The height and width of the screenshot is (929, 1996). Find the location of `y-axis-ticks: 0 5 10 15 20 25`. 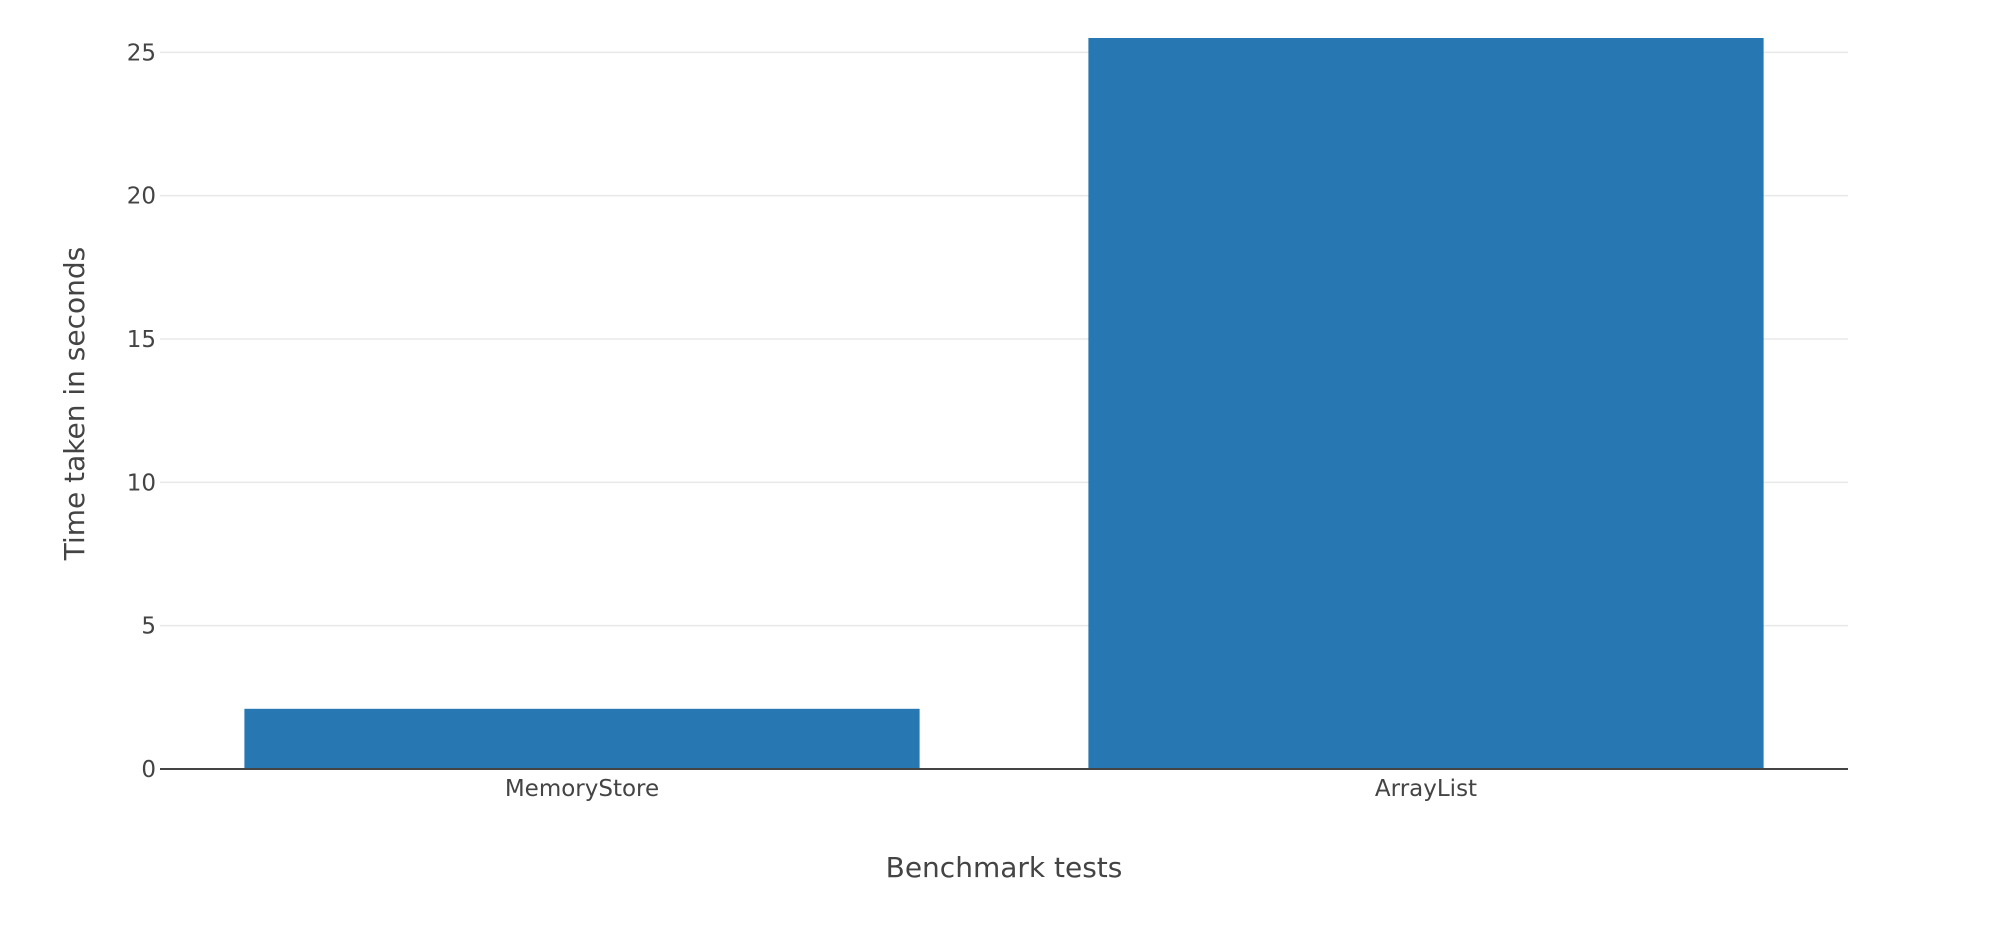

y-axis-ticks: 0 5 10 15 20 25 is located at coordinates (141, 411).